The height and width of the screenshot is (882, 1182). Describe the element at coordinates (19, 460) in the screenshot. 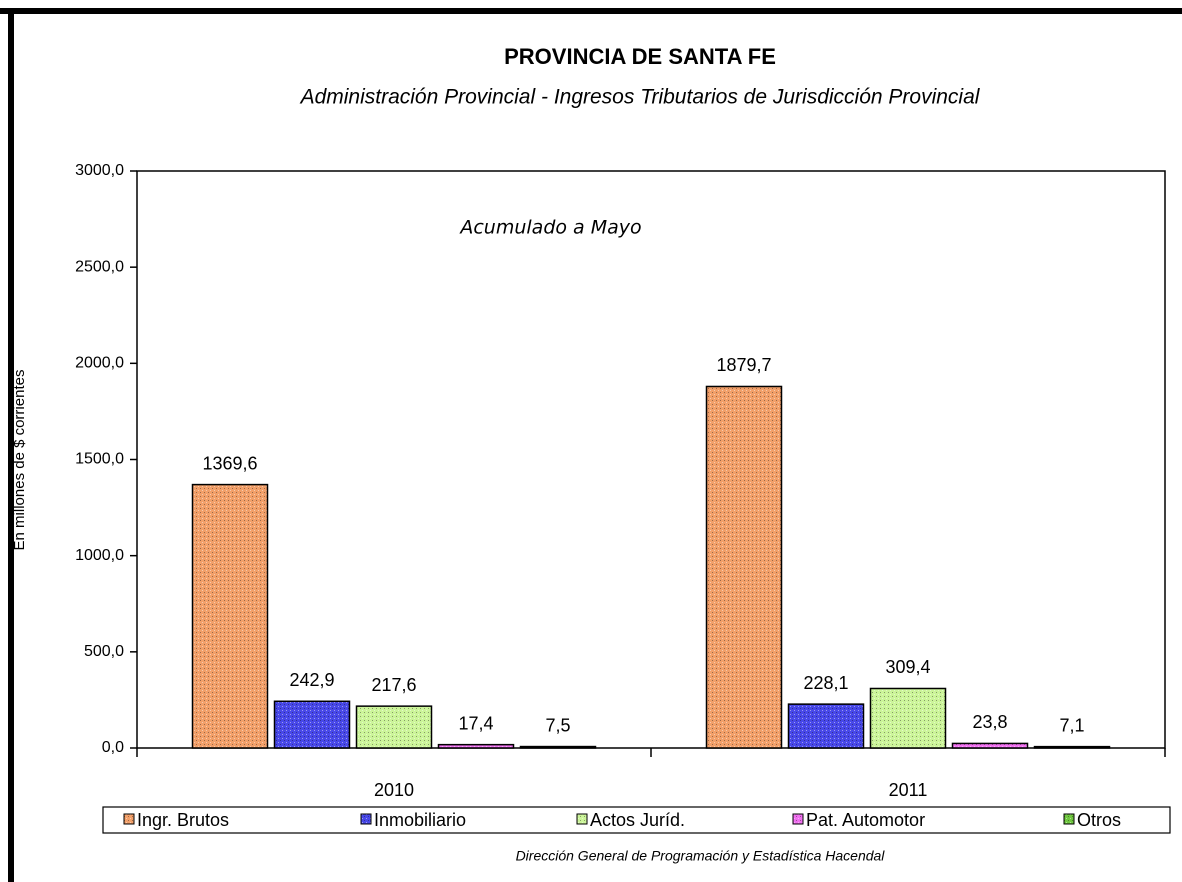

I see `y-axis-label: En millones de $ corrientes` at that location.